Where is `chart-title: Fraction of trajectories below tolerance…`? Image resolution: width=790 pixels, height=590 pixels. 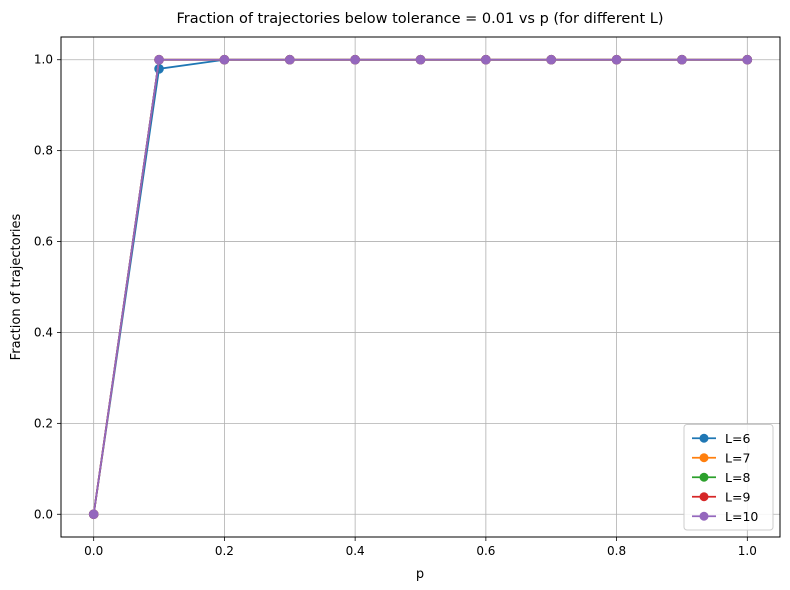 chart-title: Fraction of trajectories below tolerance… is located at coordinates (419, 19).